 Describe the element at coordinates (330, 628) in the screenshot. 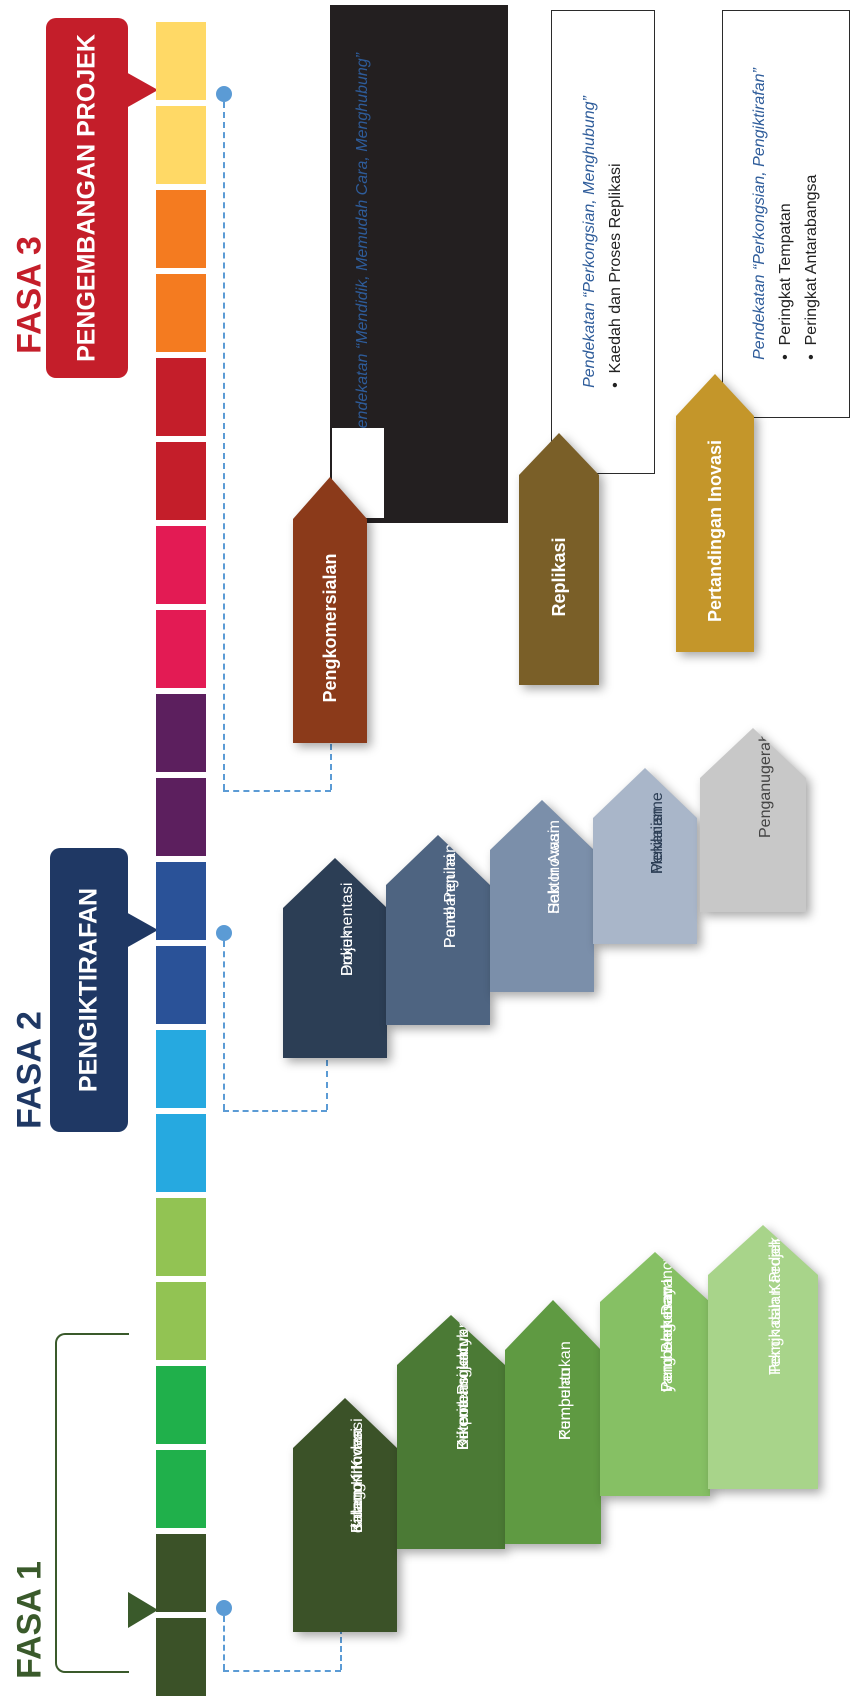

I see `fasa3-step-pengkomersialan-label: Pengkomersialan` at that location.